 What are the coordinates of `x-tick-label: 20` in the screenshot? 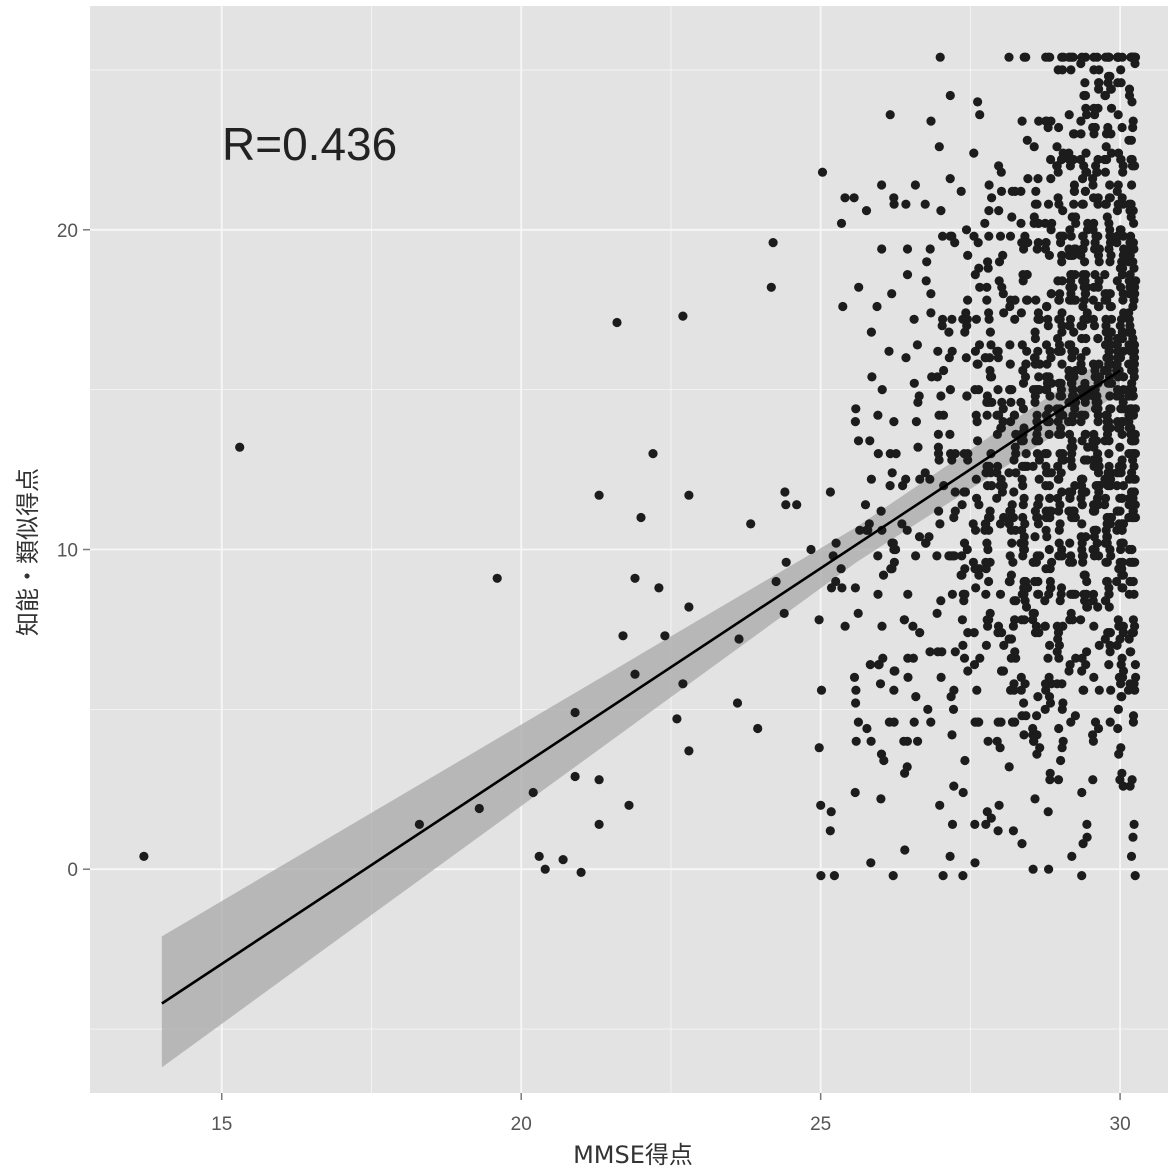 It's located at (521, 1124).